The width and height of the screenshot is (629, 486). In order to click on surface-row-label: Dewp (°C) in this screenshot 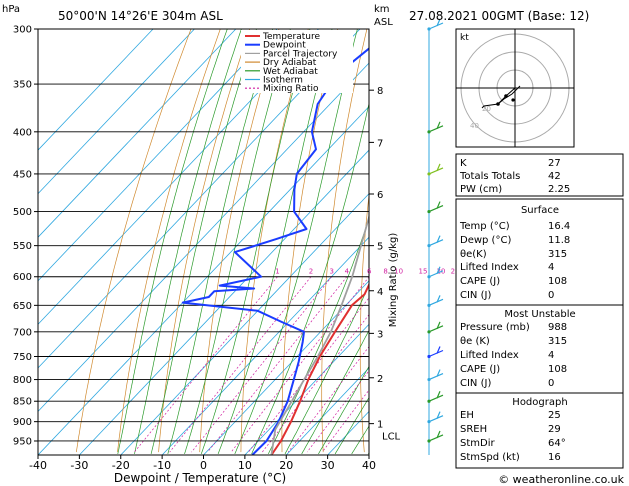, I will do `click(485, 240)`.